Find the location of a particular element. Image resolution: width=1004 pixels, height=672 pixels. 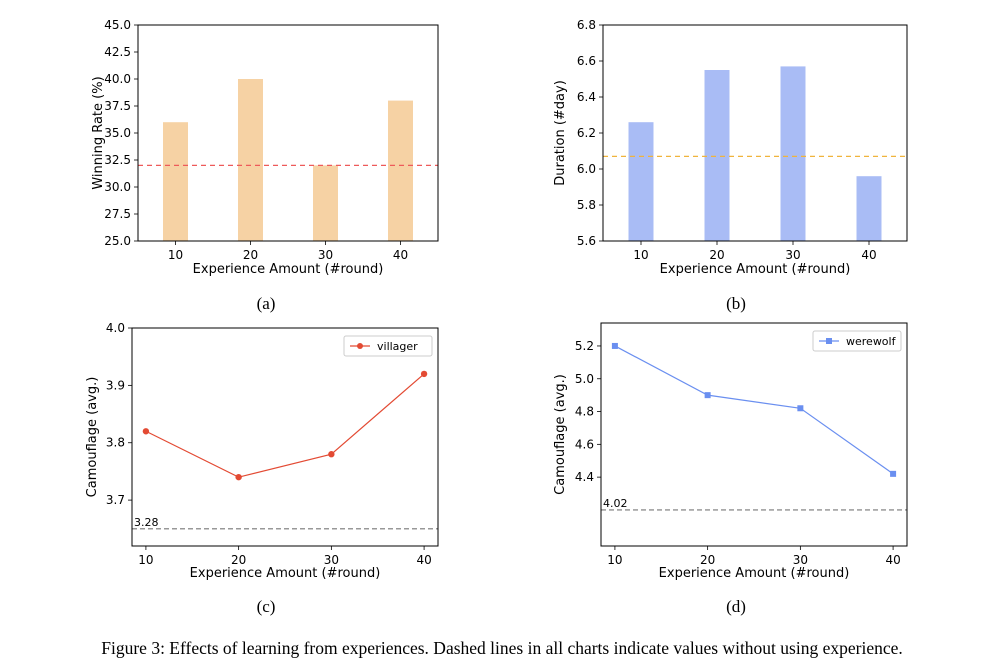

y-tick-label: 25.0 is located at coordinates (117, 241).